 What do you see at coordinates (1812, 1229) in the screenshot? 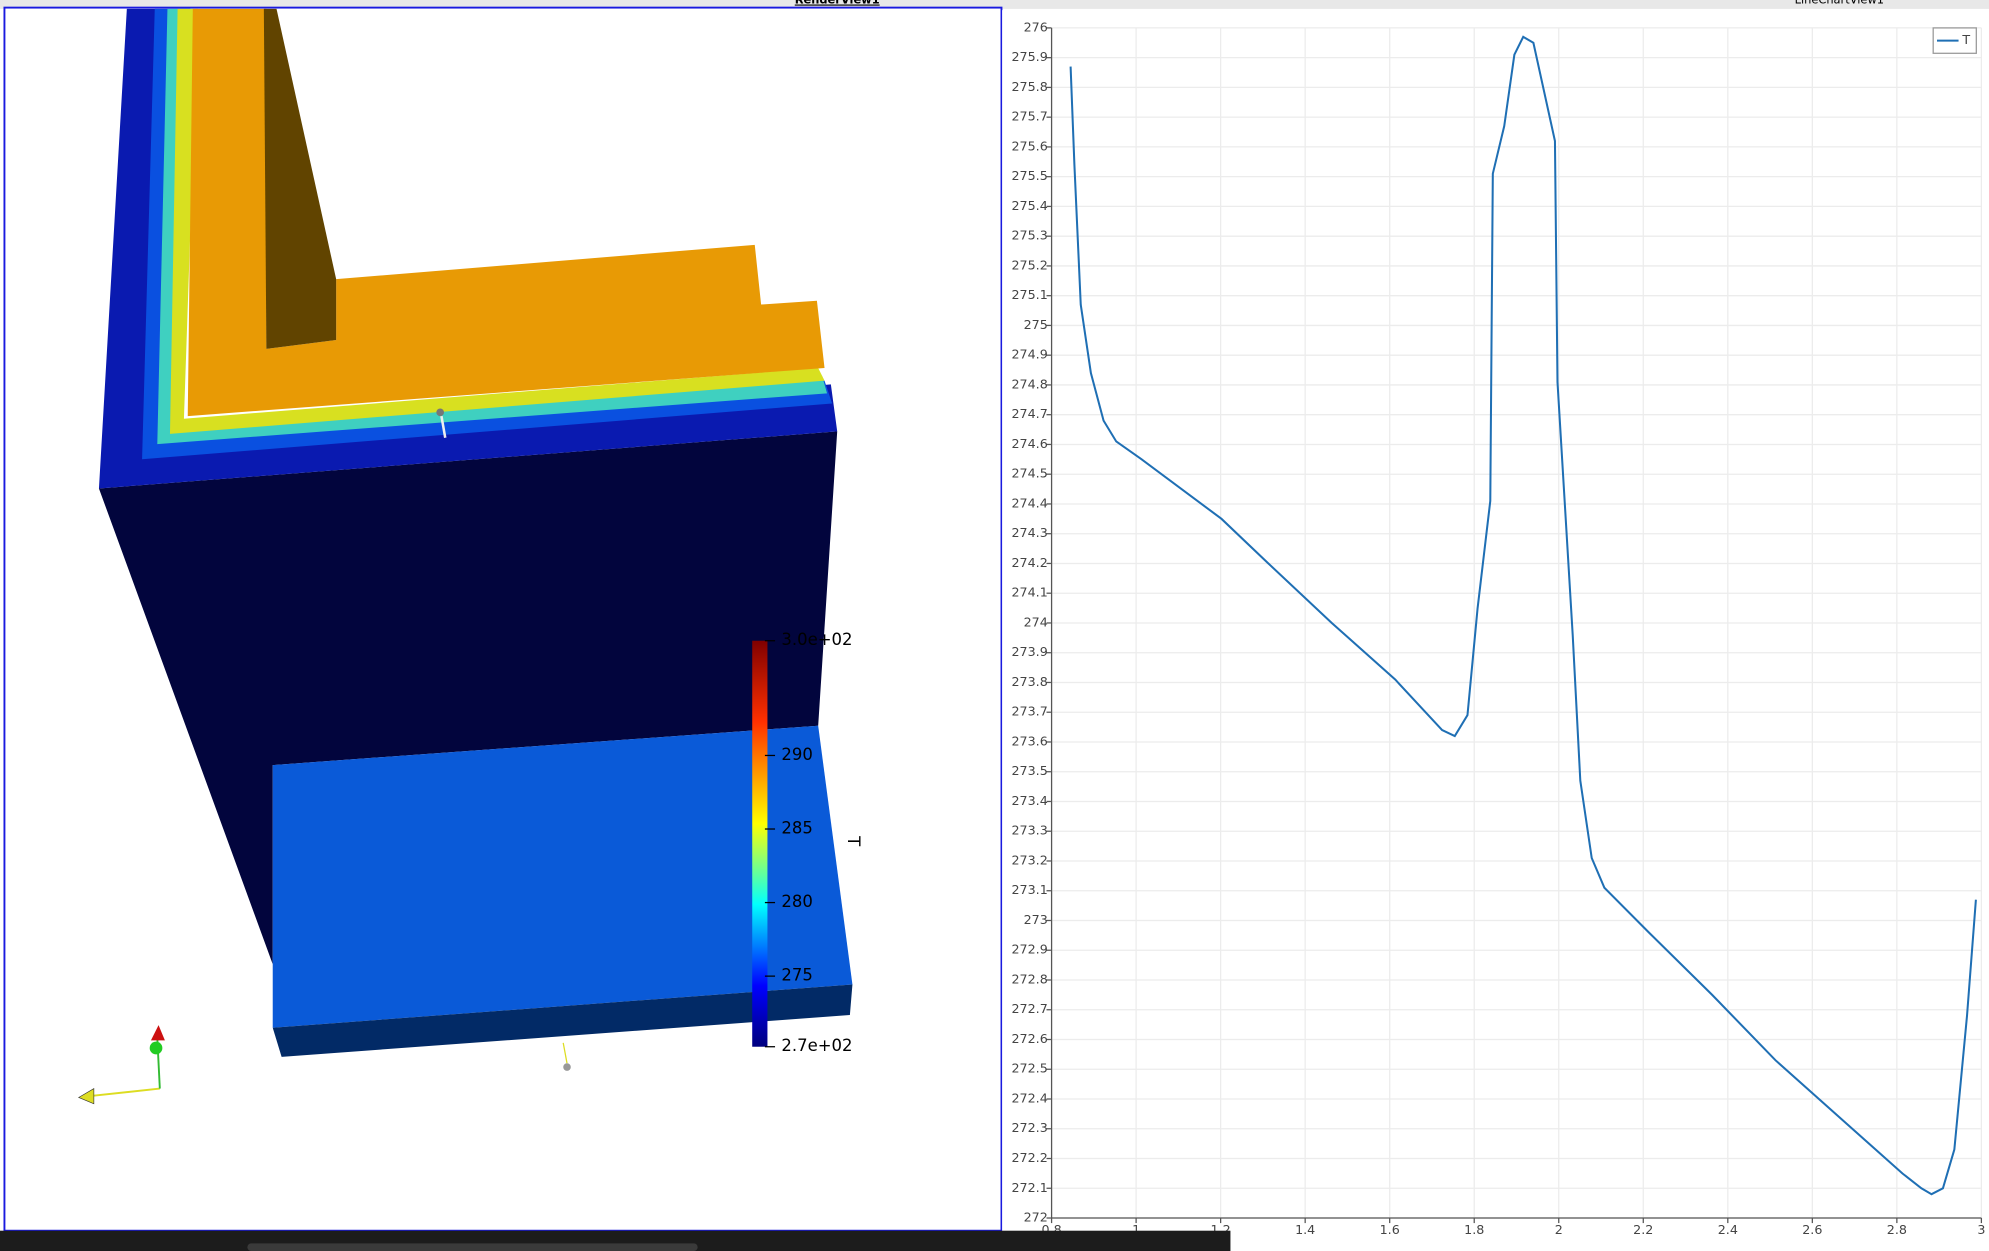
I see `x-tick-label: 2.6` at bounding box center [1812, 1229].